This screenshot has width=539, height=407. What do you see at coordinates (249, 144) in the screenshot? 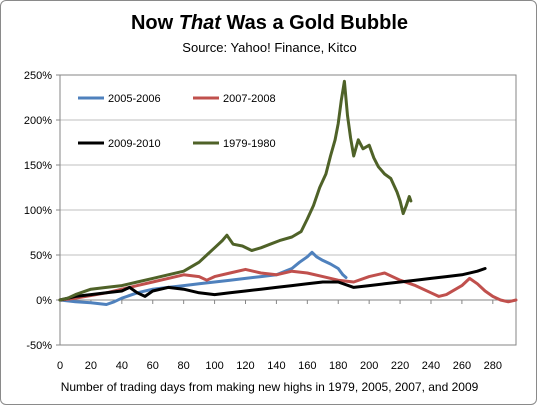
I see `legend-label: 1979-1980` at bounding box center [249, 144].